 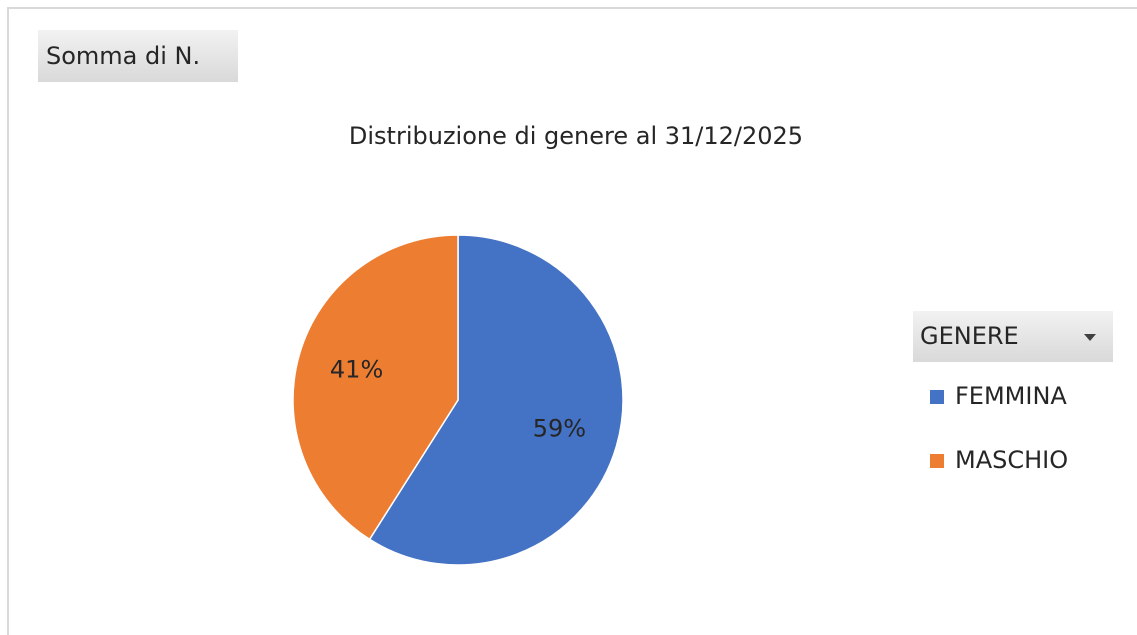 I want to click on legend-label: MASCHIO, so click(x=1011, y=460).